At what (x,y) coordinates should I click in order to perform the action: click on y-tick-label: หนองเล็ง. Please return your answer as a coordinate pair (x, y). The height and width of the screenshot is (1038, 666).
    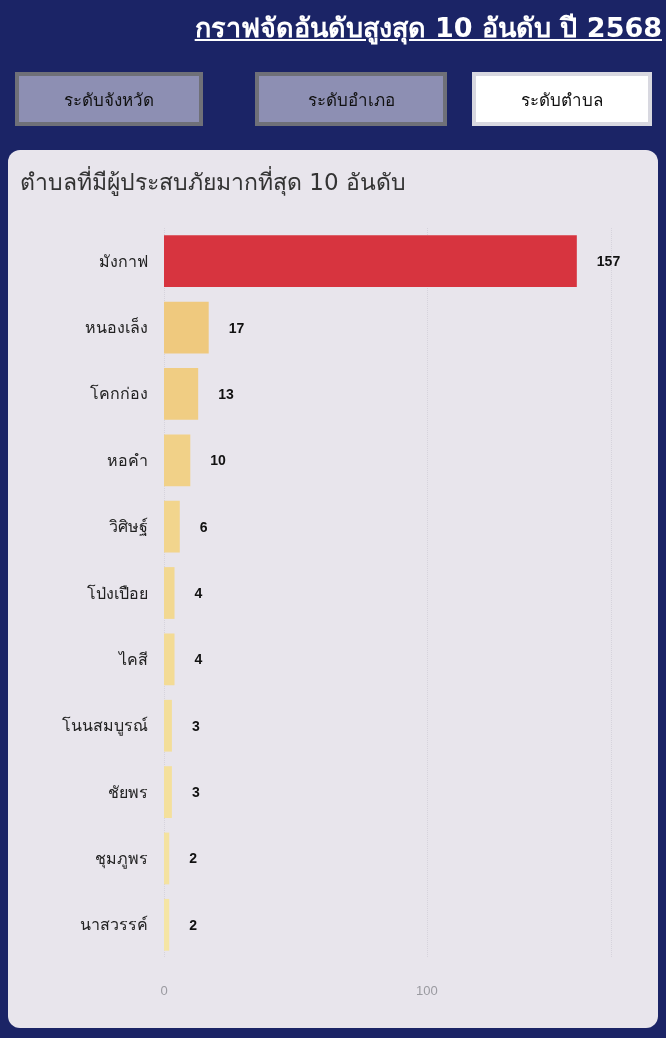
    Looking at the image, I should click on (116, 327).